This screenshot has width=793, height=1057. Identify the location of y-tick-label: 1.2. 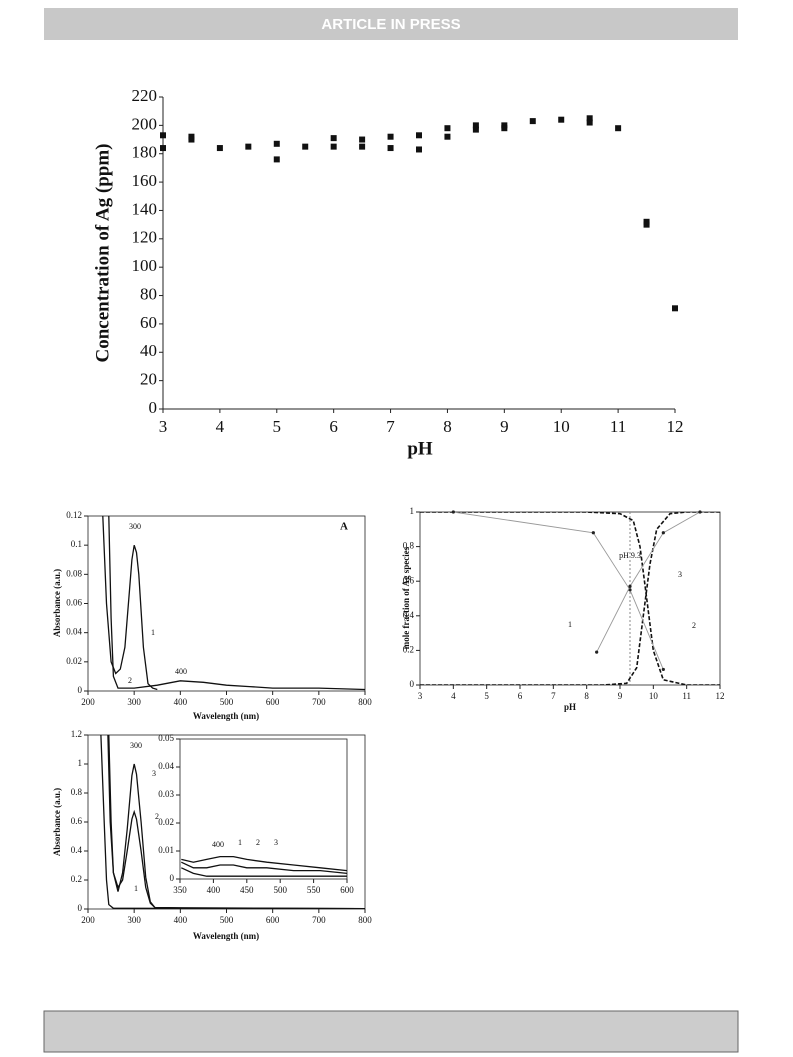
(76, 734).